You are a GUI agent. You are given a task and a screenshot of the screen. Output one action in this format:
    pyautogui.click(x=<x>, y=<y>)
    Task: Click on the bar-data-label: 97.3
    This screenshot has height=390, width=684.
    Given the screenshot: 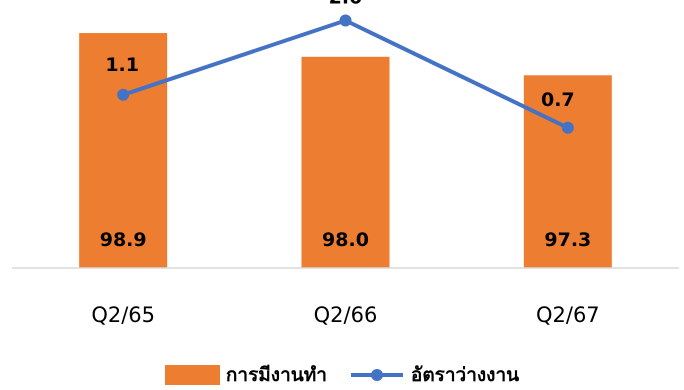 What is the action you would take?
    pyautogui.click(x=567, y=240)
    